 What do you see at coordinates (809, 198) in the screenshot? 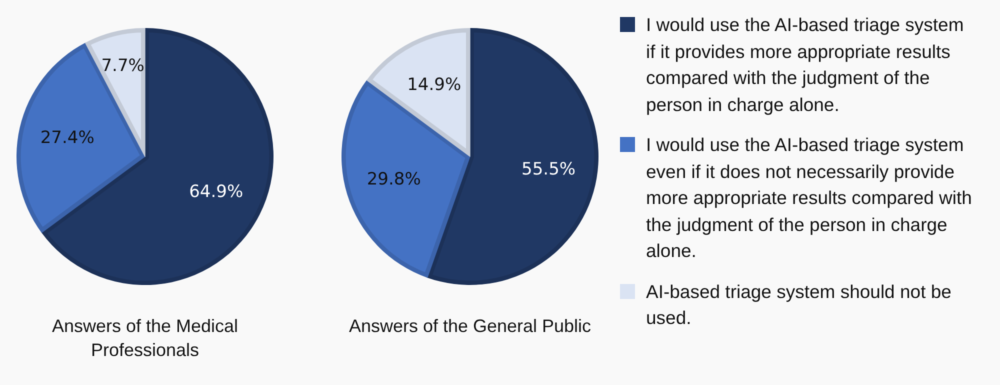
I see `legend-label: I would use the AI-based triage system even if it does not necessarily provide more appropriate results compared with the judgment of the person in charge alone.` at bounding box center [809, 198].